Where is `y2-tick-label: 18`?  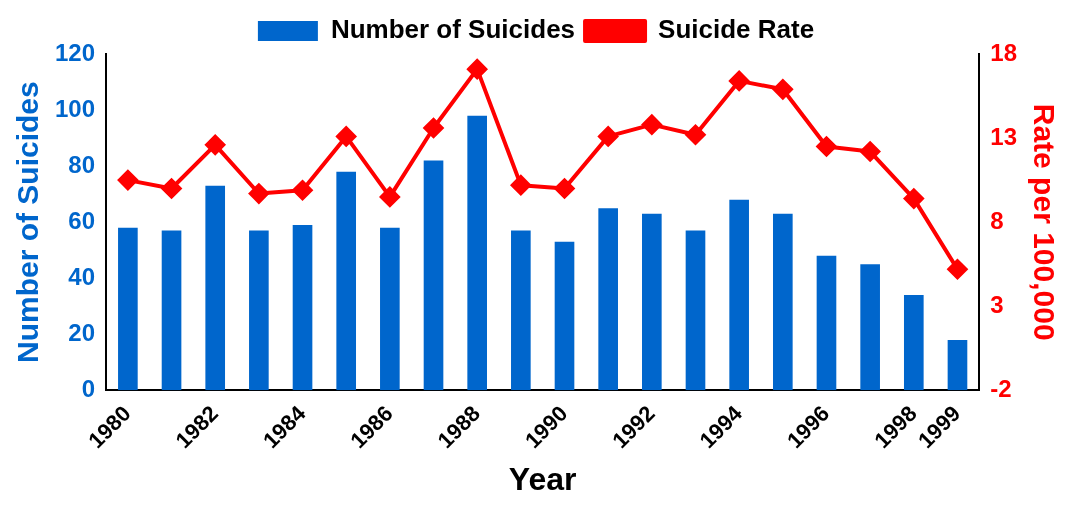
y2-tick-label: 18 is located at coordinates (1004, 52).